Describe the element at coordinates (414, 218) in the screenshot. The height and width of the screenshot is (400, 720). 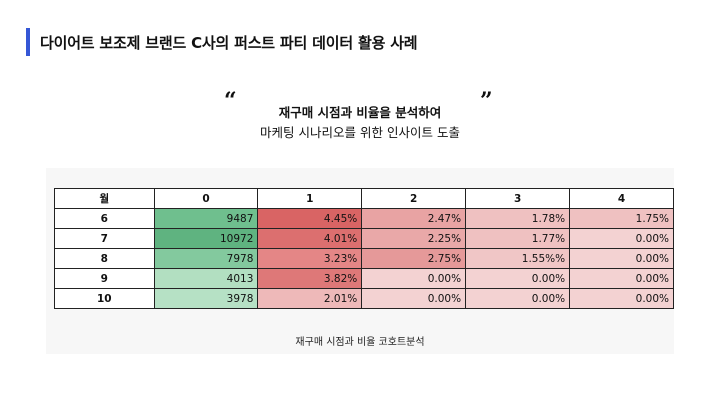
I see `table-cell: 2.47%` at that location.